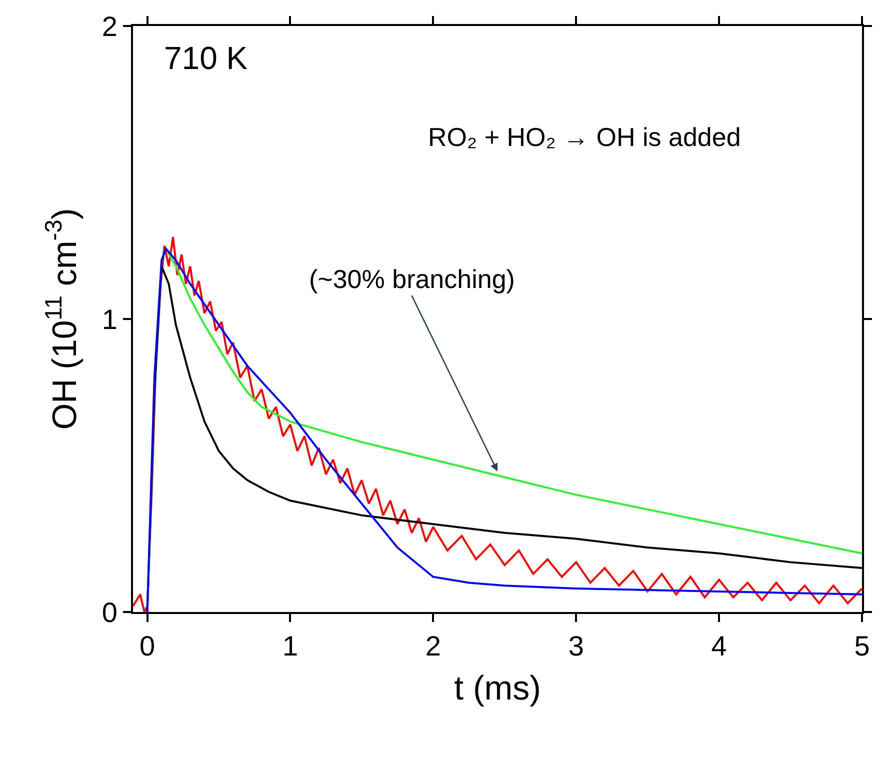 The image size is (883, 776). I want to click on y-tick-label: 0, so click(110, 612).